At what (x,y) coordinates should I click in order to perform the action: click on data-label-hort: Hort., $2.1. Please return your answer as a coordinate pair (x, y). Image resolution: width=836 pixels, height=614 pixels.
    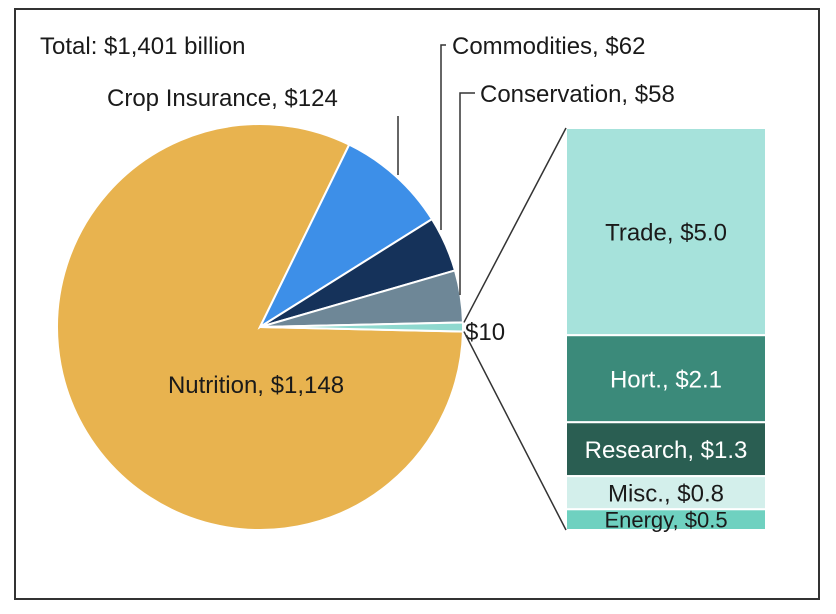
    Looking at the image, I should click on (666, 379).